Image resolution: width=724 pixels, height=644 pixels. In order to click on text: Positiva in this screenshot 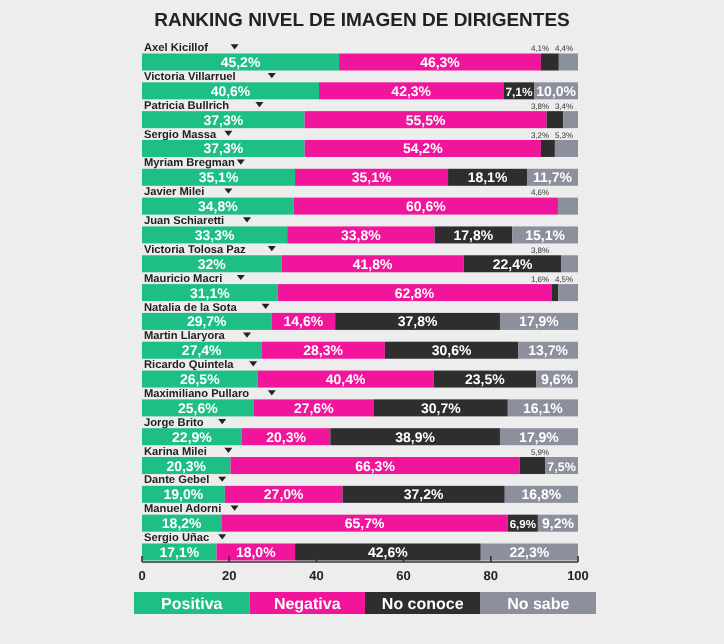, I will do `click(192, 604)`.